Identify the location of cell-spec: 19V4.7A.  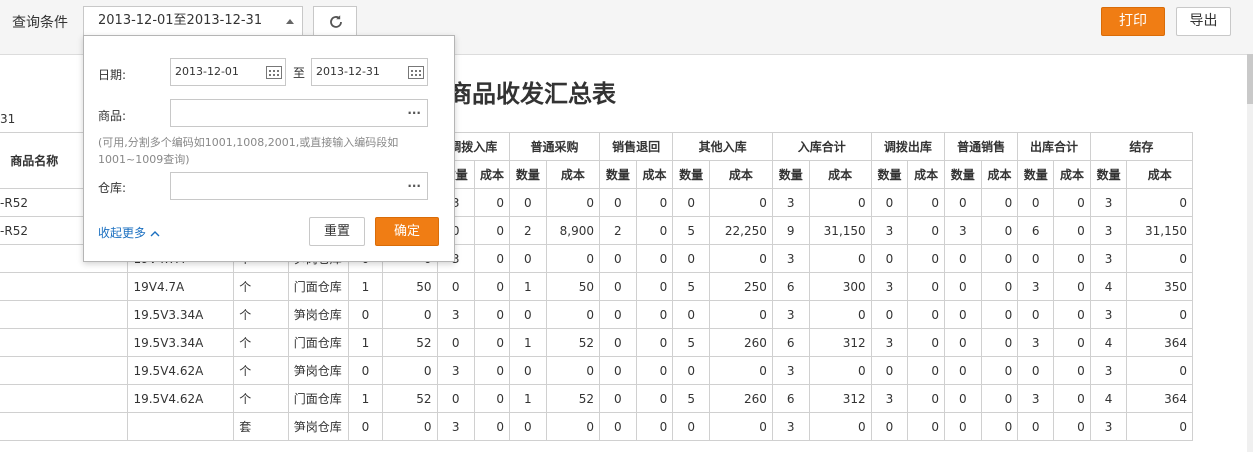
(181, 286).